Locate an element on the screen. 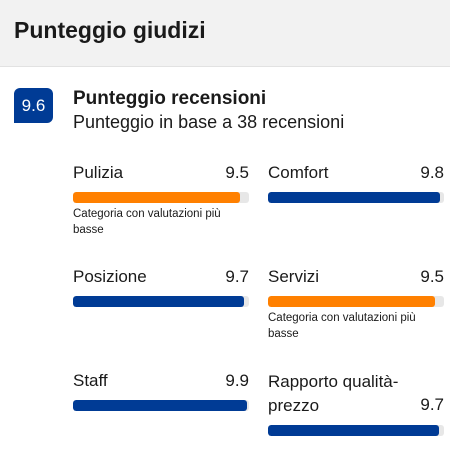 This screenshot has width=450, height=450. category-label: Rapporto qualità-prezzo is located at coordinates (333, 393).